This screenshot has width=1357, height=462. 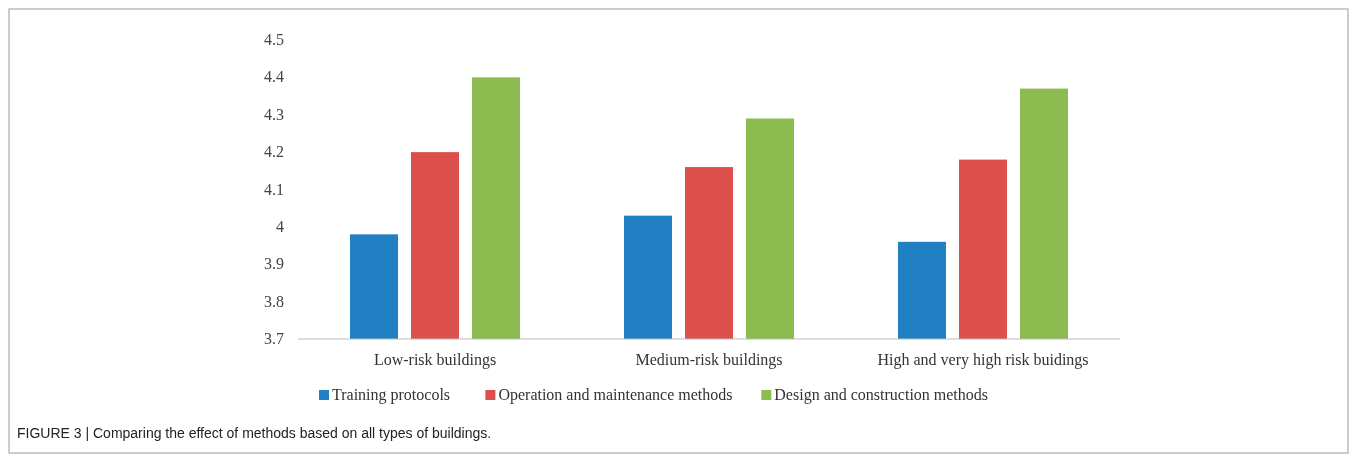 What do you see at coordinates (615, 395) in the screenshot?
I see `legend-label: Operation and maintenance methods` at bounding box center [615, 395].